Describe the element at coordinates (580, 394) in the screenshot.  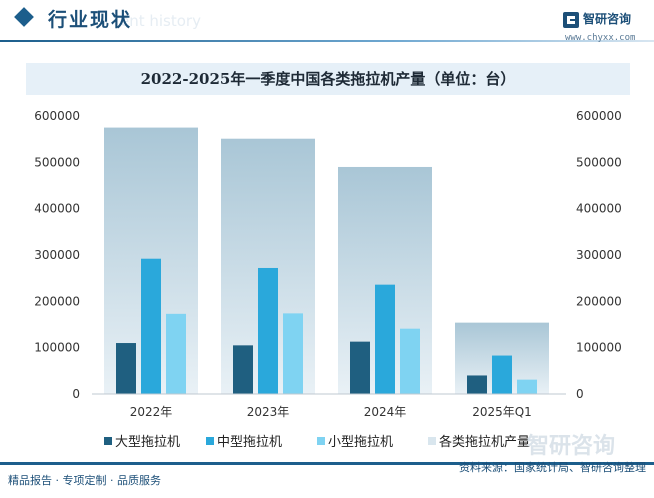
I see `y-tick-label-right: 0` at that location.